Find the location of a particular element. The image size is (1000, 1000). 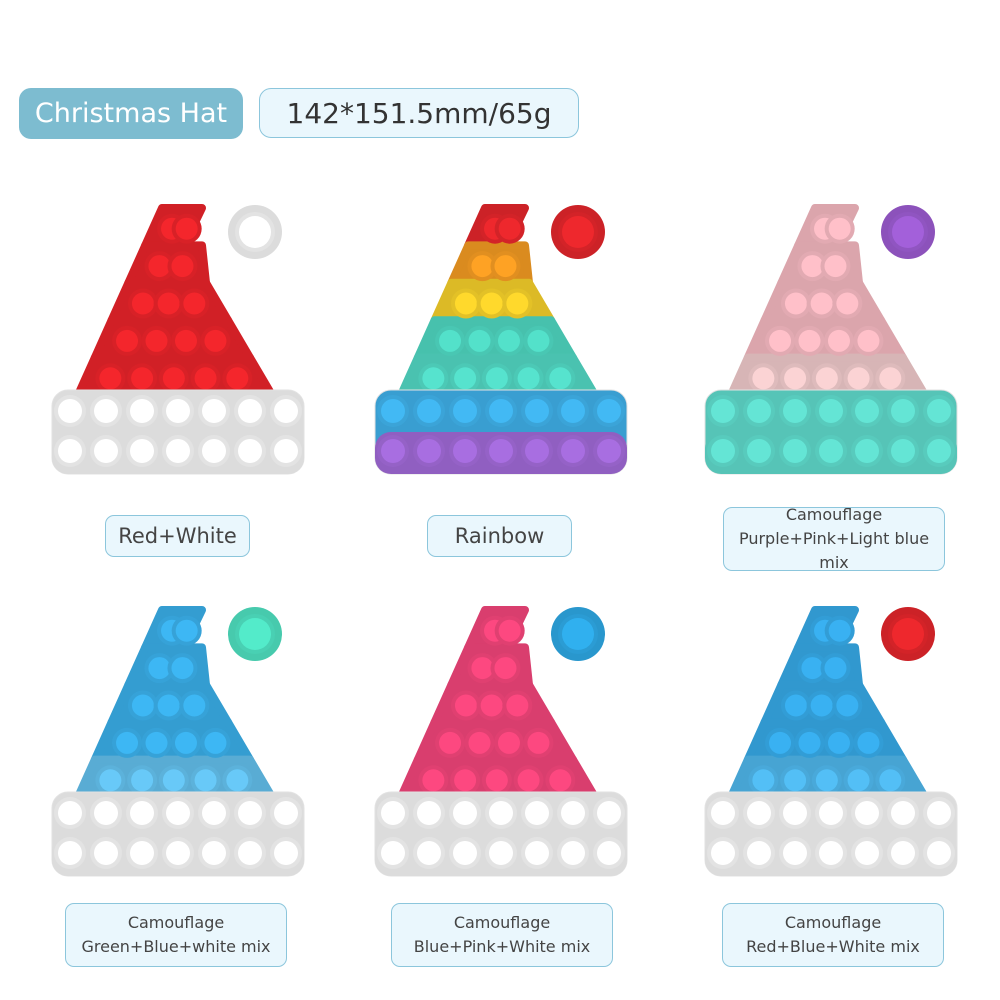

variant-label-line: Green+Blue+white mix is located at coordinates (176, 946).